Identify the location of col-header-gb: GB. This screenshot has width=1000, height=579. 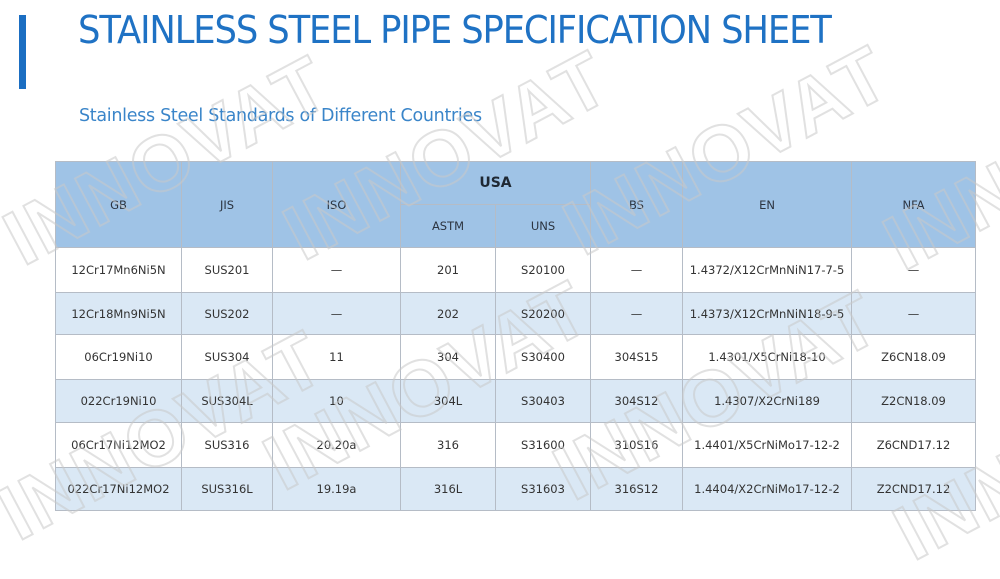
(118, 204).